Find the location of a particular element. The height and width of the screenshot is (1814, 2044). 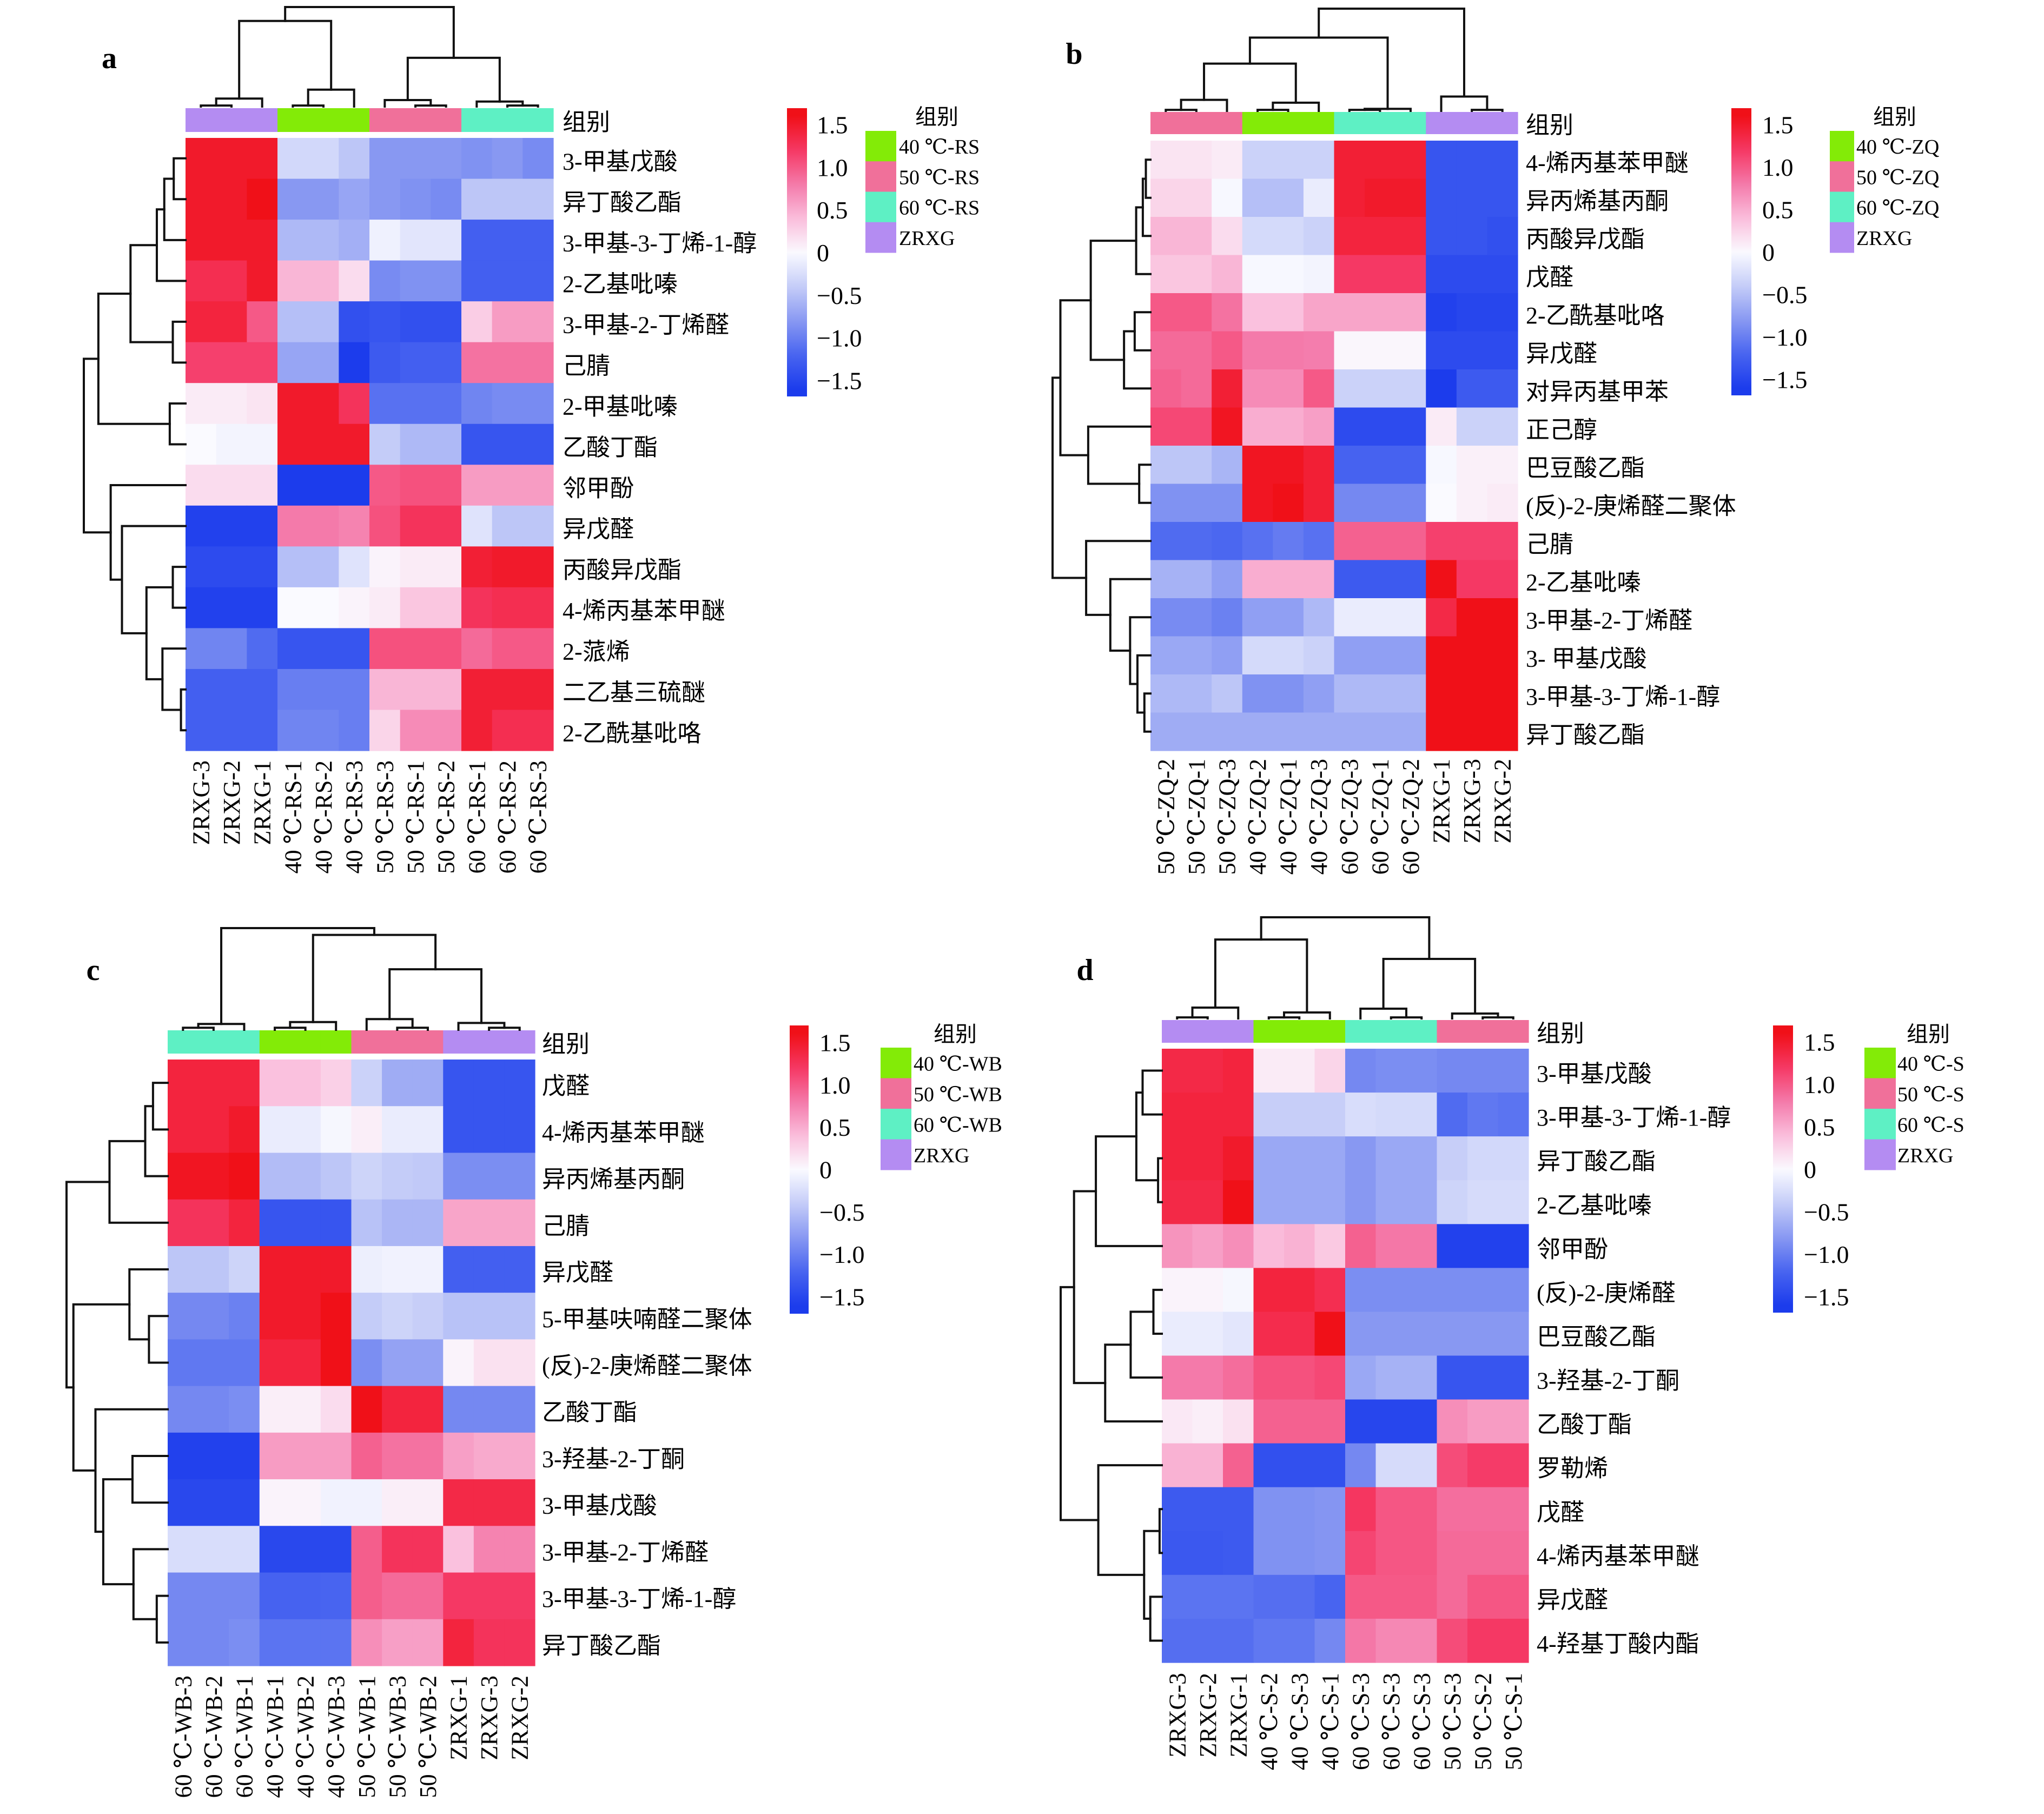

colorbar-tick-label: −1.5 is located at coordinates (1785, 380).